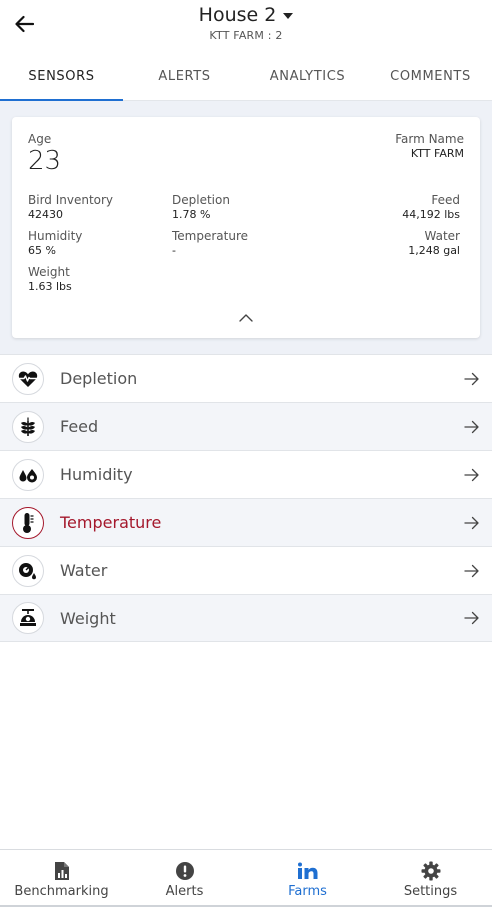  I want to click on tab-analytics: ANALYTICS, so click(307, 76).